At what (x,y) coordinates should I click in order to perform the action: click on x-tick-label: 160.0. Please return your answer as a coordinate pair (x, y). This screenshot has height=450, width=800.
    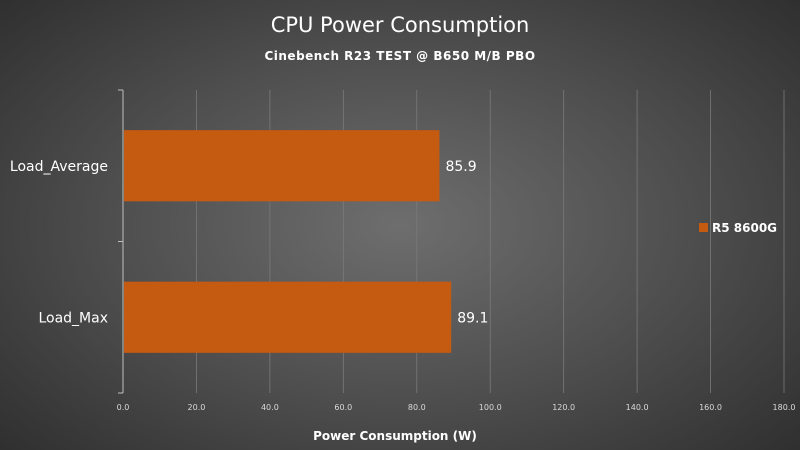
    Looking at the image, I should click on (710, 407).